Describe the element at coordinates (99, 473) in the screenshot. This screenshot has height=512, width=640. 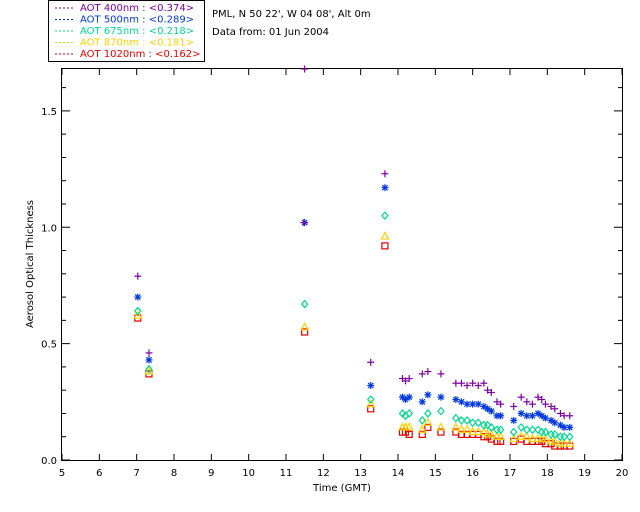
I see `x-tick-label: 6` at that location.